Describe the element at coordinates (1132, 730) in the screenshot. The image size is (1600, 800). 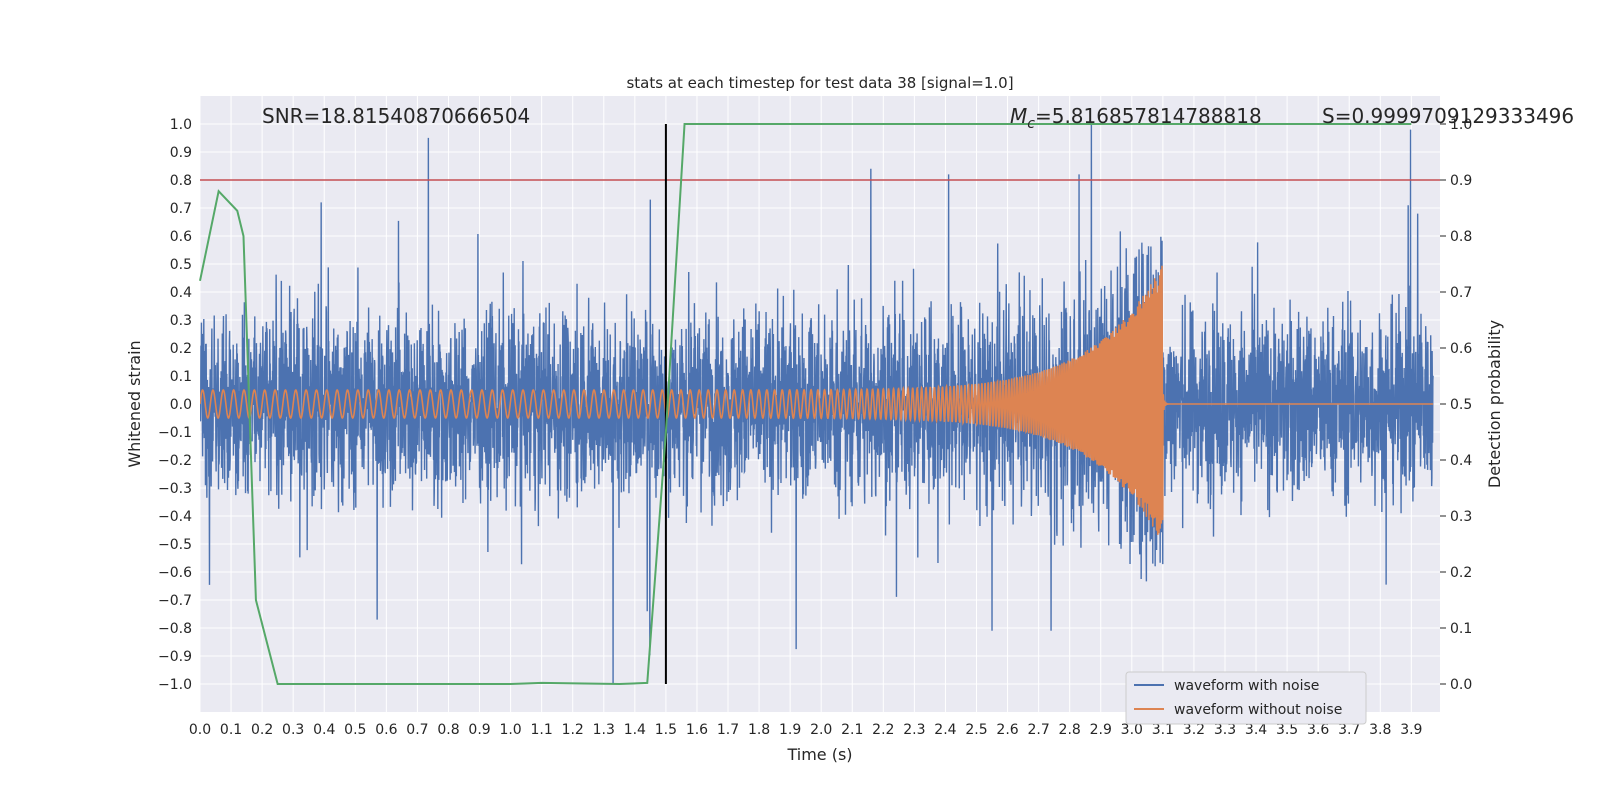
I see `x-tick-label: 3.0` at that location.